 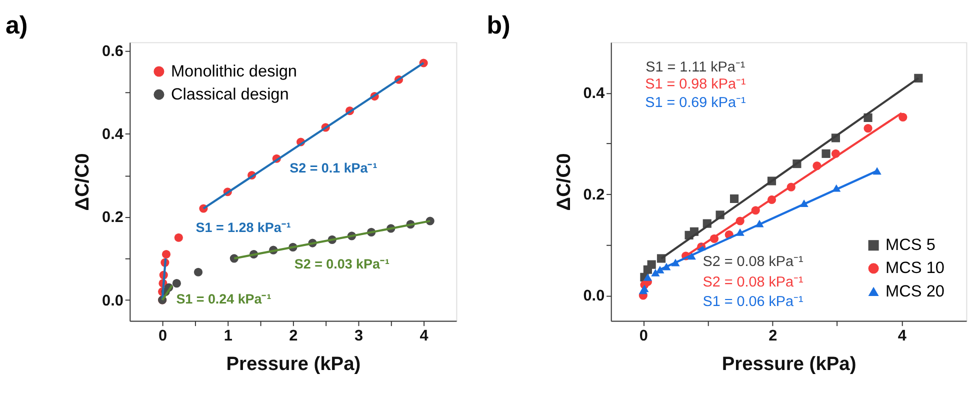 What do you see at coordinates (695, 102) in the screenshot?
I see `annotation: S1 = 0.69 kPa⁻¹` at bounding box center [695, 102].